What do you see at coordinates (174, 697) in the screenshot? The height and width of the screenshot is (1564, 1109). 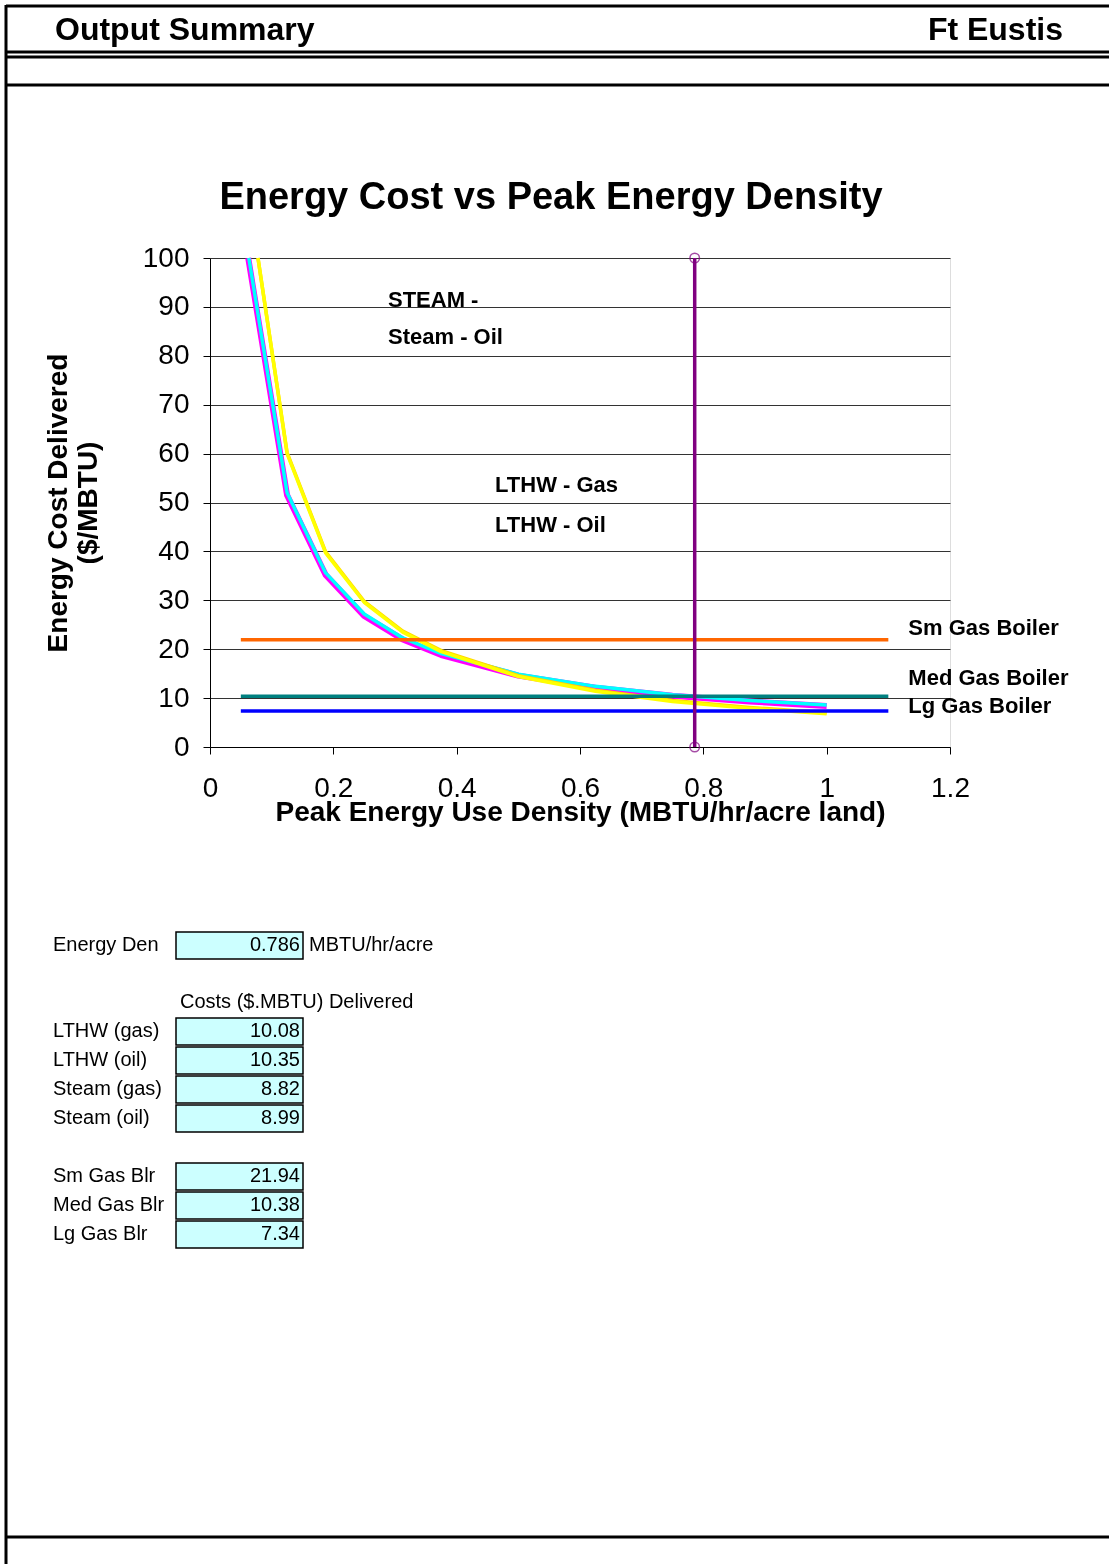 I see `y-tick-label: 10` at bounding box center [174, 697].